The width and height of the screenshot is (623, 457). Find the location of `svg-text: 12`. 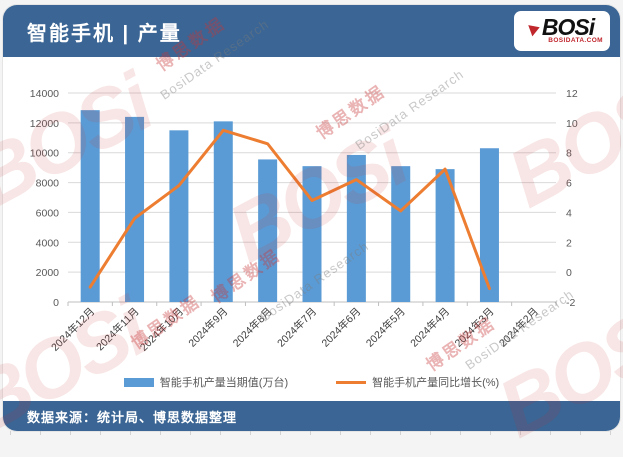

svg-text: 12 is located at coordinates (572, 94).